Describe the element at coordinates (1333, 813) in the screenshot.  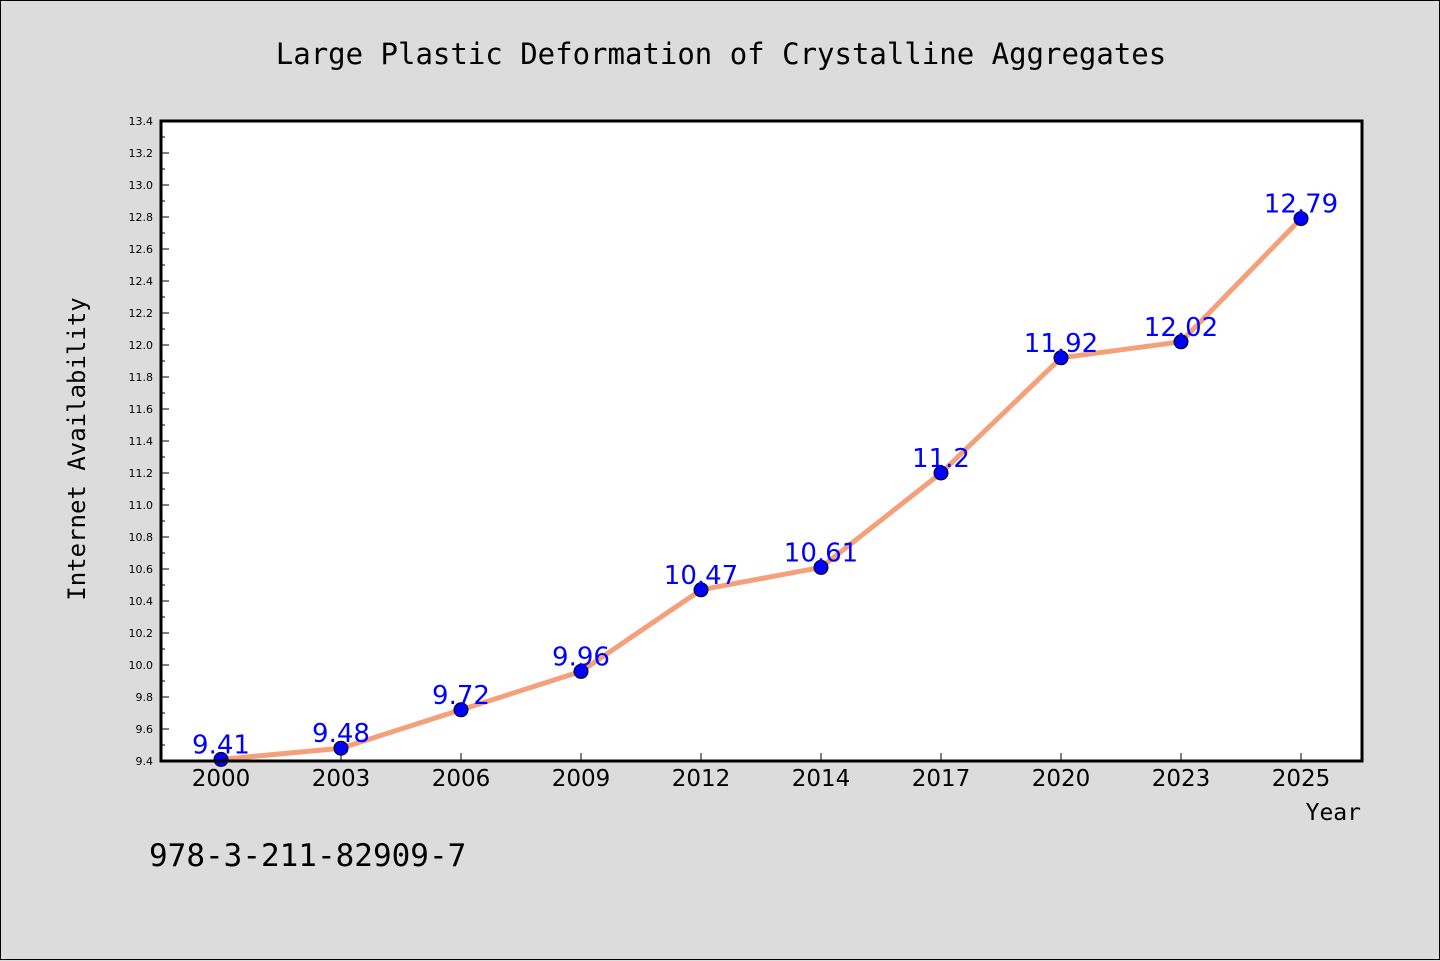
I see `x-axis-label: Year` at that location.